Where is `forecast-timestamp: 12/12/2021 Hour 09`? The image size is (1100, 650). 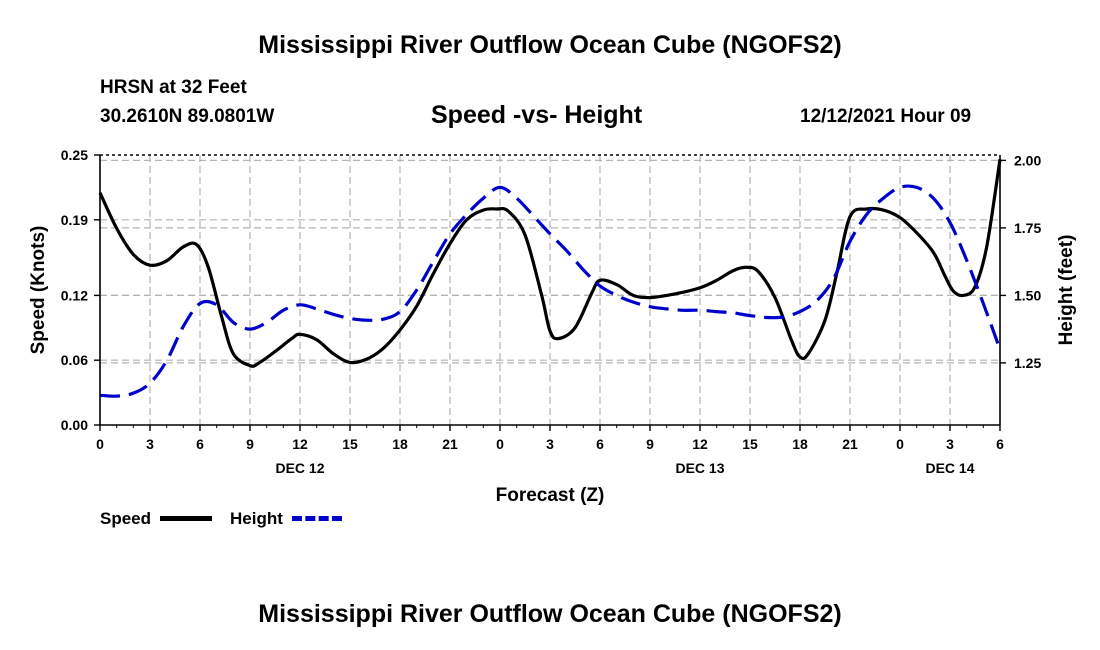
forecast-timestamp: 12/12/2021 Hour 09 is located at coordinates (886, 116).